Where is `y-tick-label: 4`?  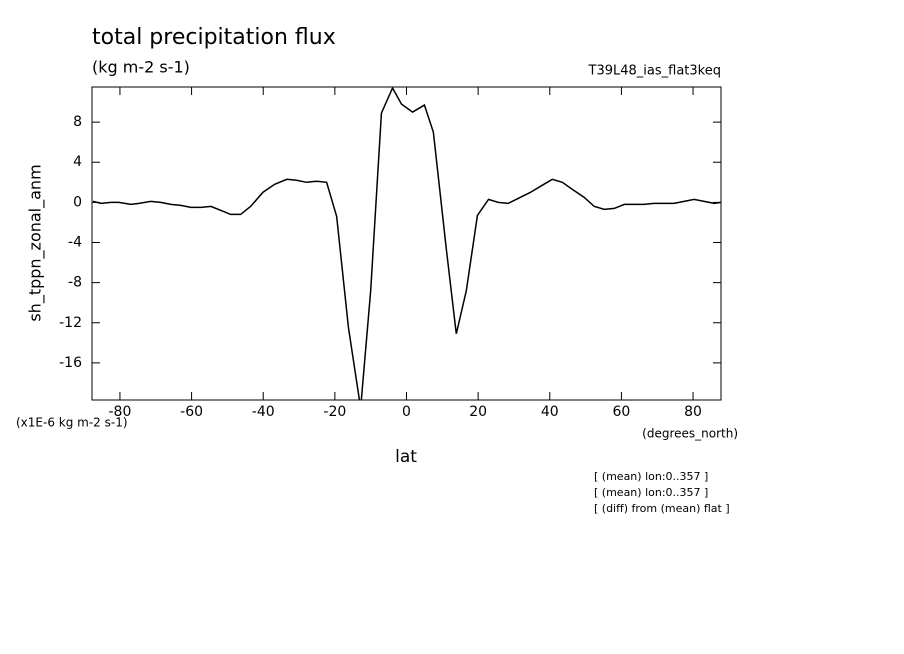 y-tick-label: 4 is located at coordinates (77, 162).